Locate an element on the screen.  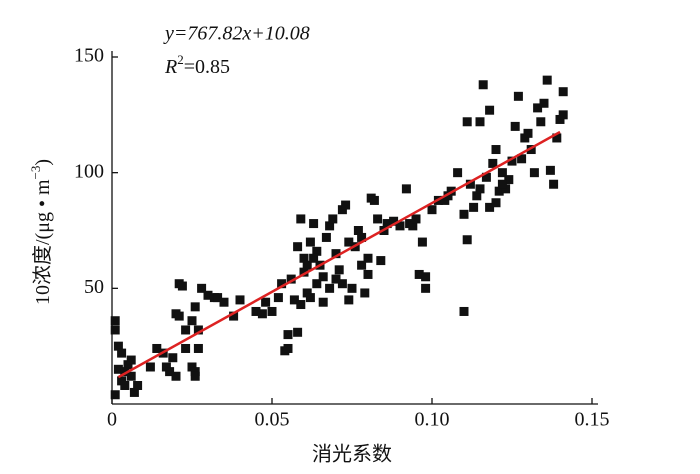
x-tick-label: 0 is located at coordinates (112, 420).